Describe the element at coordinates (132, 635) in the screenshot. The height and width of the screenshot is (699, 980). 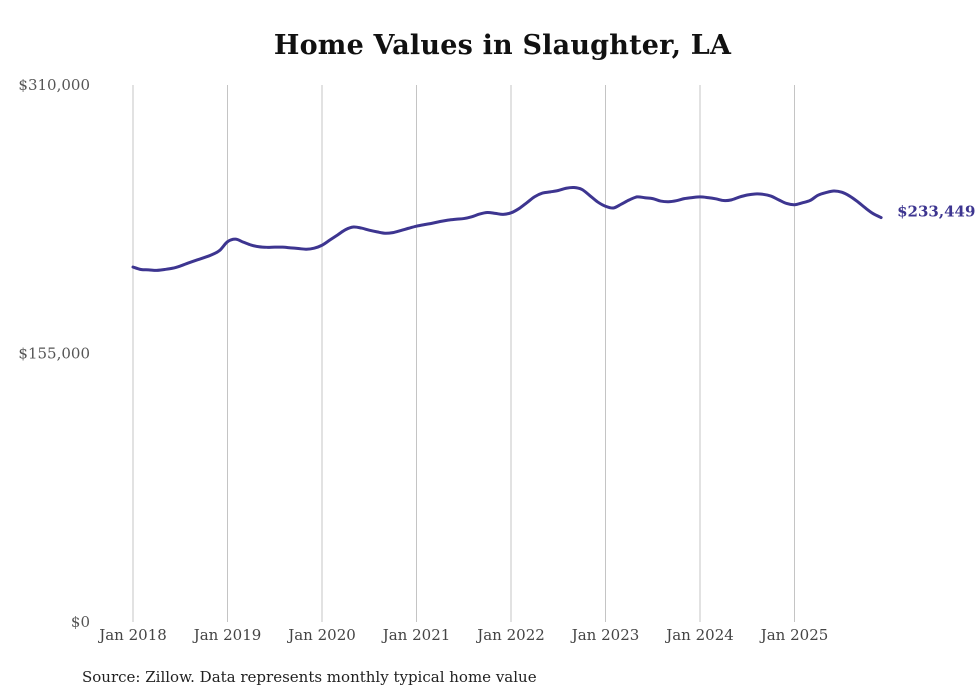
I see `x-tick-label: Jan 2018` at that location.